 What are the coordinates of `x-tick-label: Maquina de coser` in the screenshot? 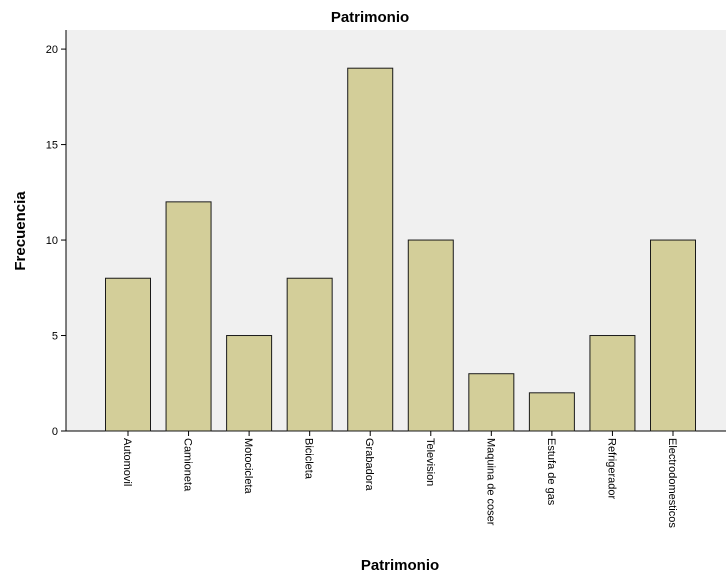 It's located at (490, 482).